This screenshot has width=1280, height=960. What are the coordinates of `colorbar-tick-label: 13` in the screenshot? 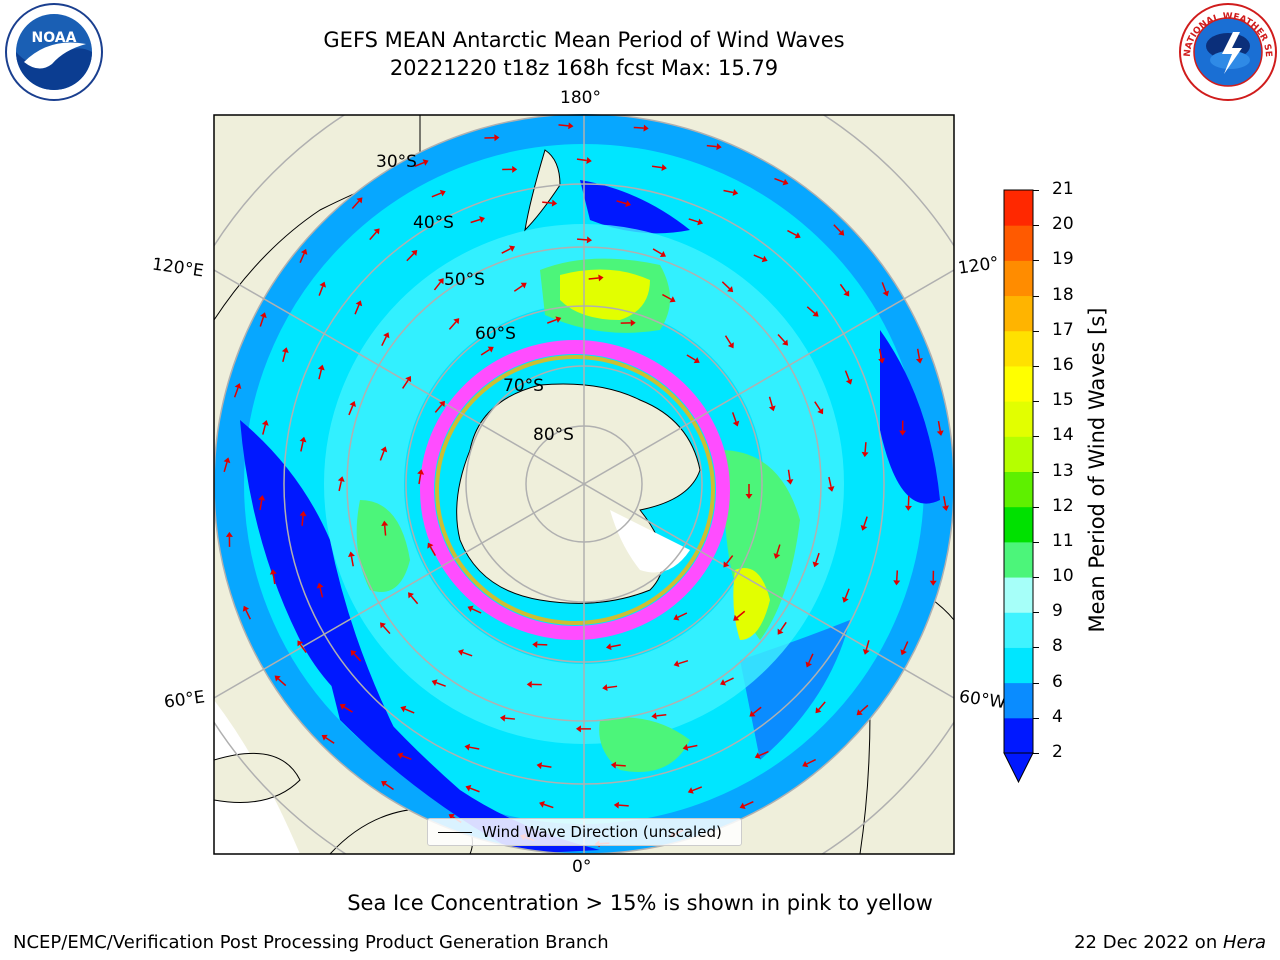 It's located at (1063, 470).